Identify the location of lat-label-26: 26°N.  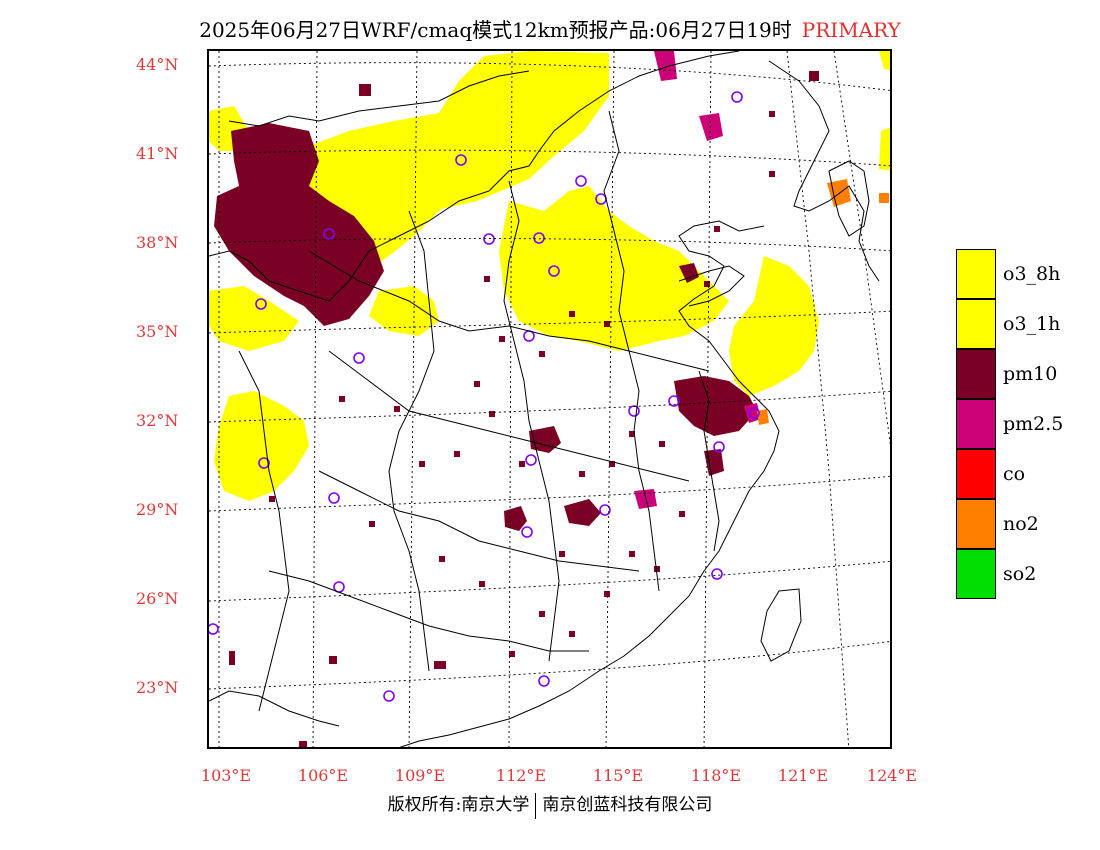
(157, 598).